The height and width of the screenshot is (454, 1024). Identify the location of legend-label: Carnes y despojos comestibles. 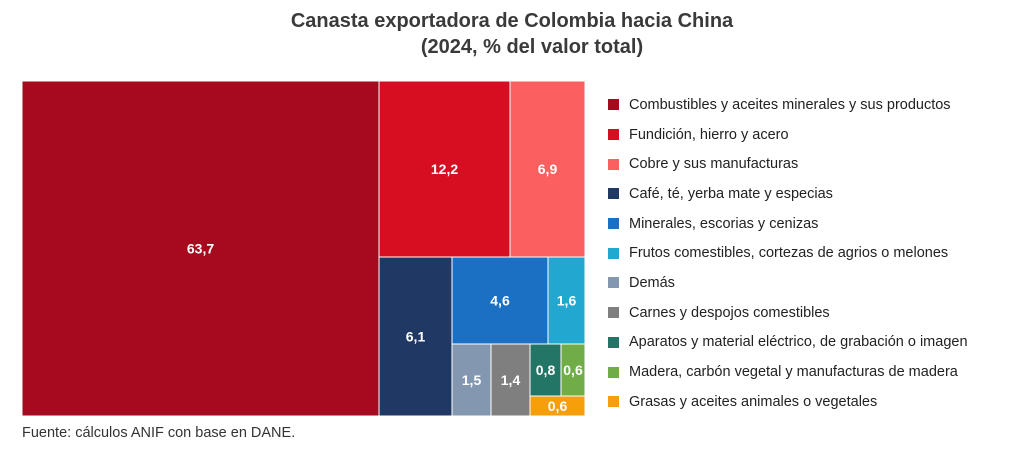
(729, 312).